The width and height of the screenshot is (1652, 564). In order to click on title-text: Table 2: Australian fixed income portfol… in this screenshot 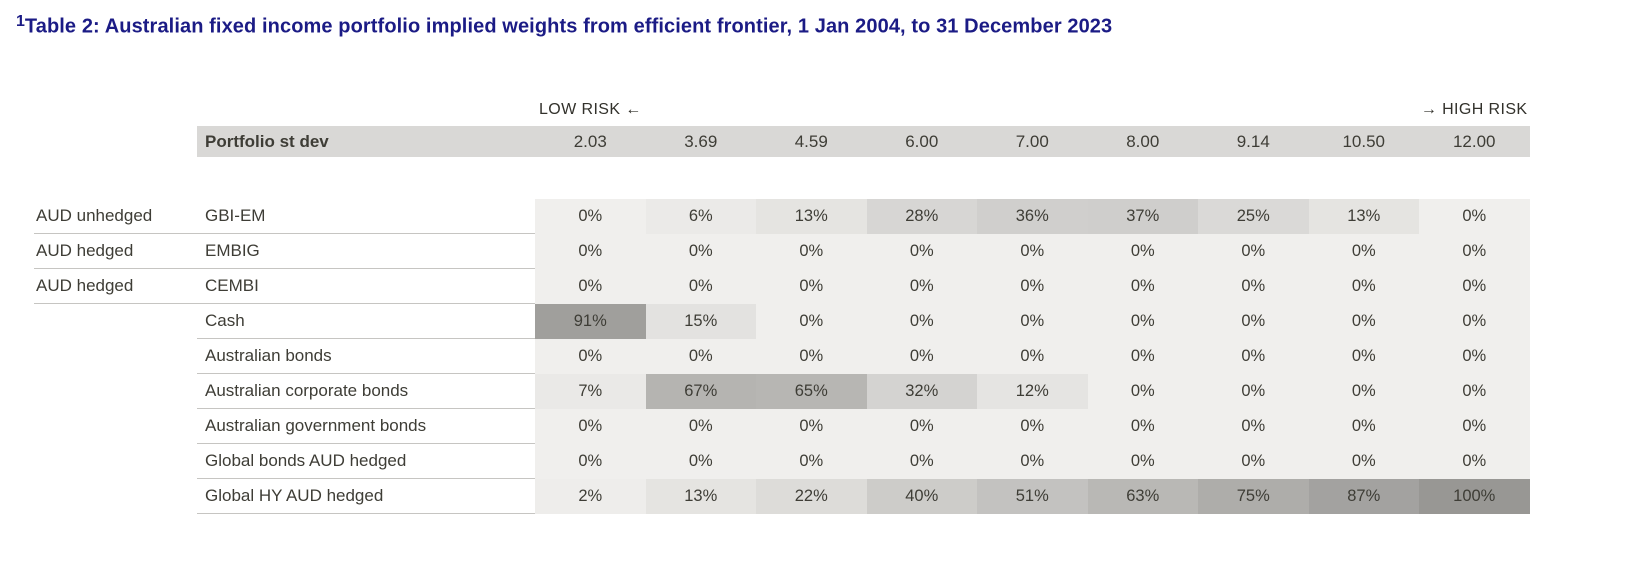, I will do `click(568, 26)`.